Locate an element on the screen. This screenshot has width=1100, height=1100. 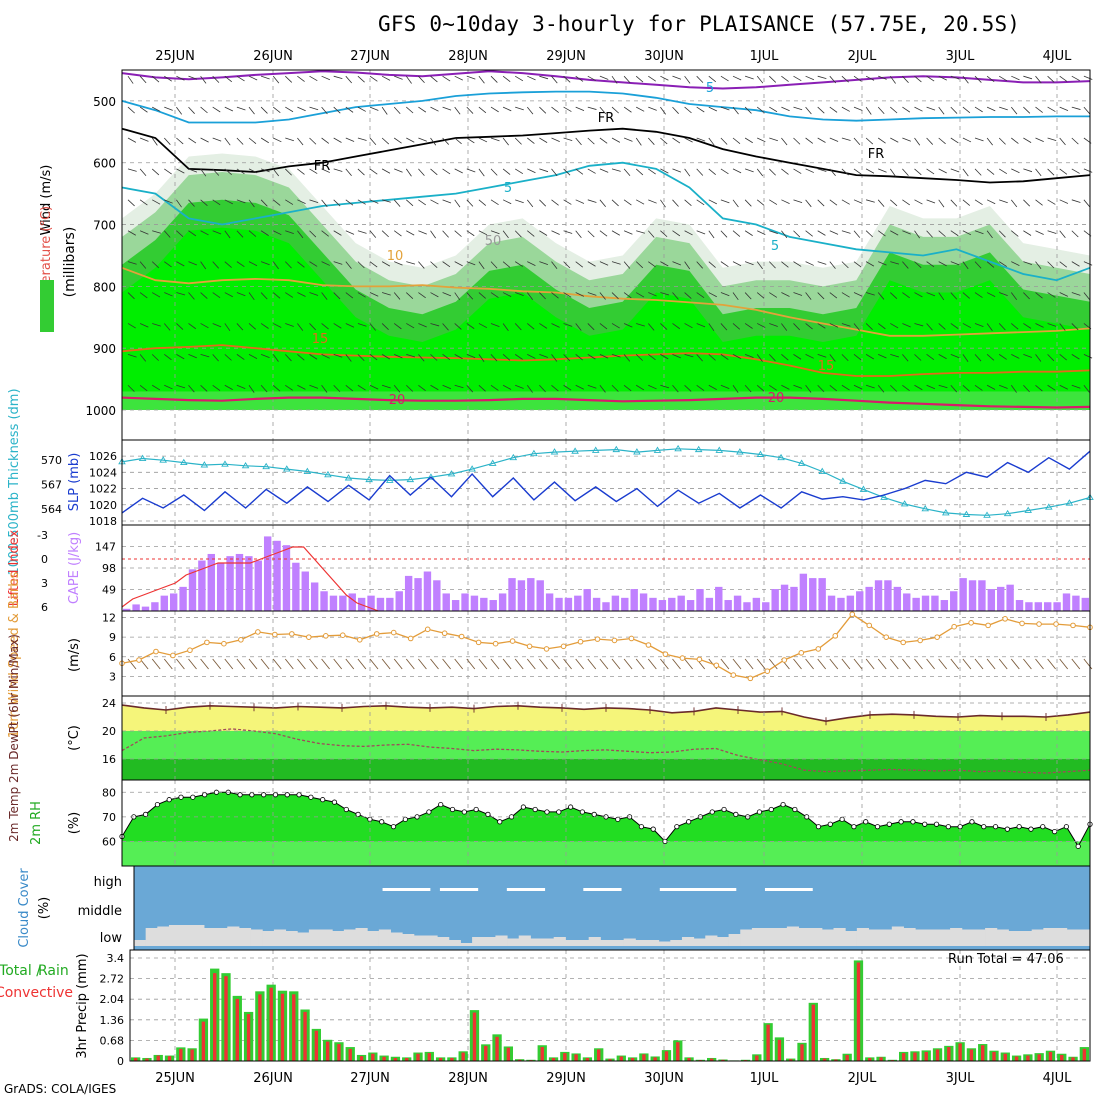
run-total-label: Run Total = 47.06 is located at coordinates (1006, 959).